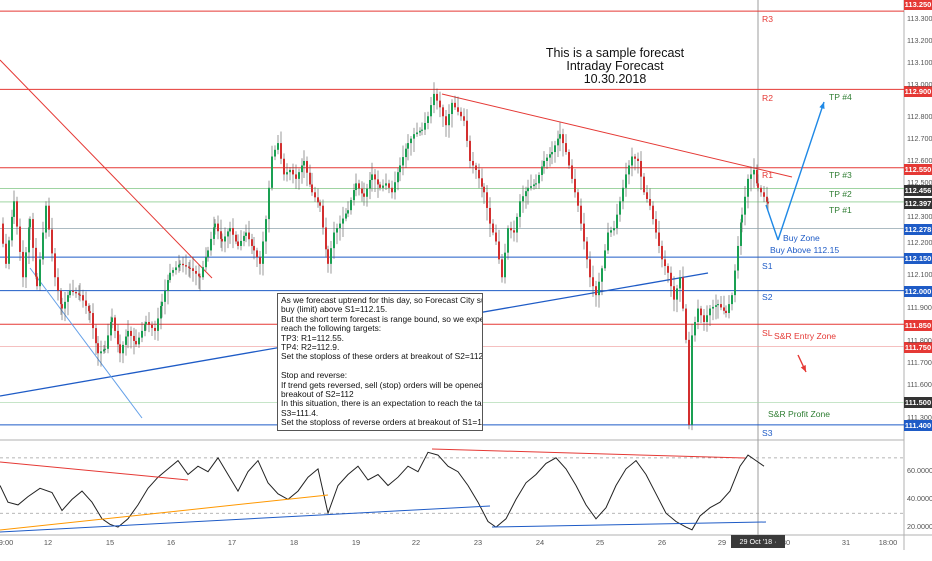 Image resolution: width=932 pixels, height=561 pixels. What do you see at coordinates (919, 182) in the screenshot?
I see `y-tick-label: 112.500` at bounding box center [919, 182].